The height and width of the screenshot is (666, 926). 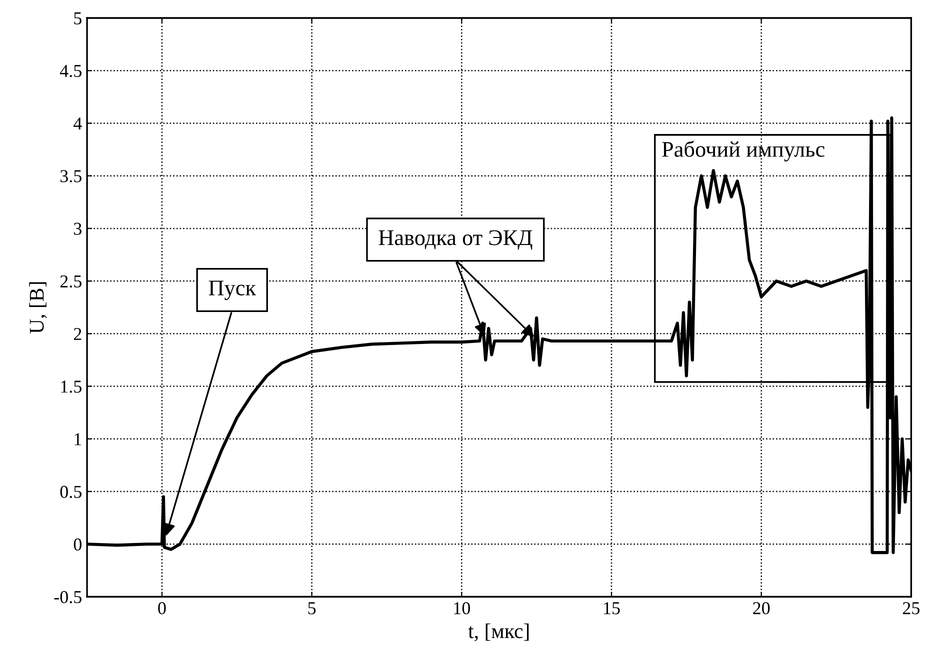 What do you see at coordinates (78, 334) in the screenshot?
I see `y-tick-label: 2` at bounding box center [78, 334].